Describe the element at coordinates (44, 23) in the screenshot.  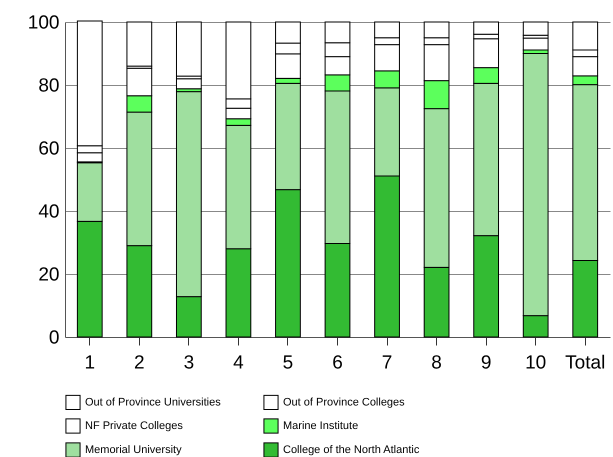
I see `y-tick-label: 100` at that location.